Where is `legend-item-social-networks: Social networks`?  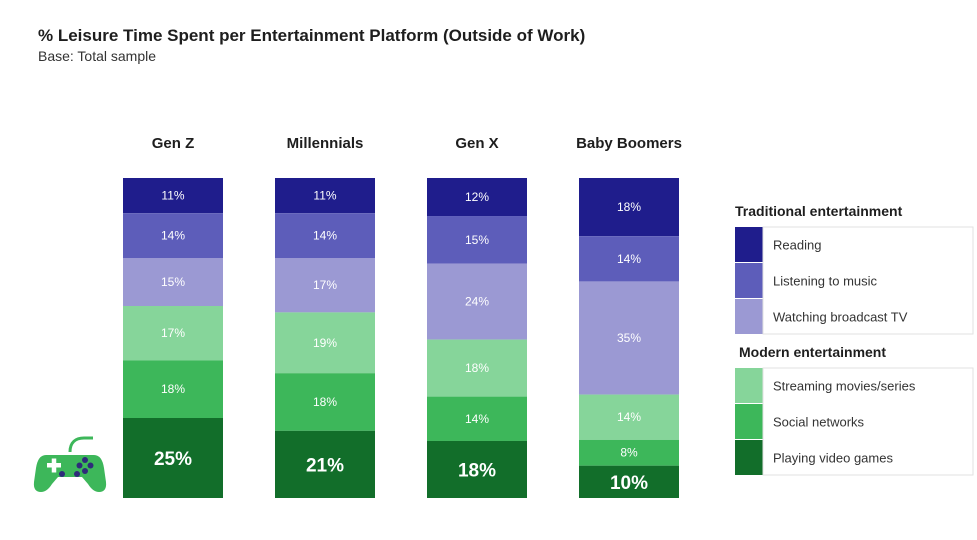
legend-item-social-networks: Social networks is located at coordinates (819, 422).